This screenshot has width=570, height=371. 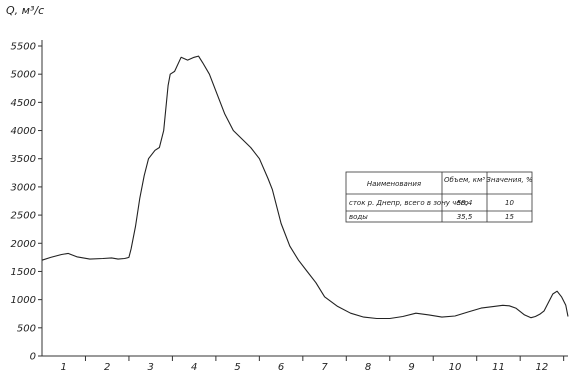 What do you see at coordinates (23, 75) in the screenshot?
I see `y-tick-label: 5000` at bounding box center [23, 75].